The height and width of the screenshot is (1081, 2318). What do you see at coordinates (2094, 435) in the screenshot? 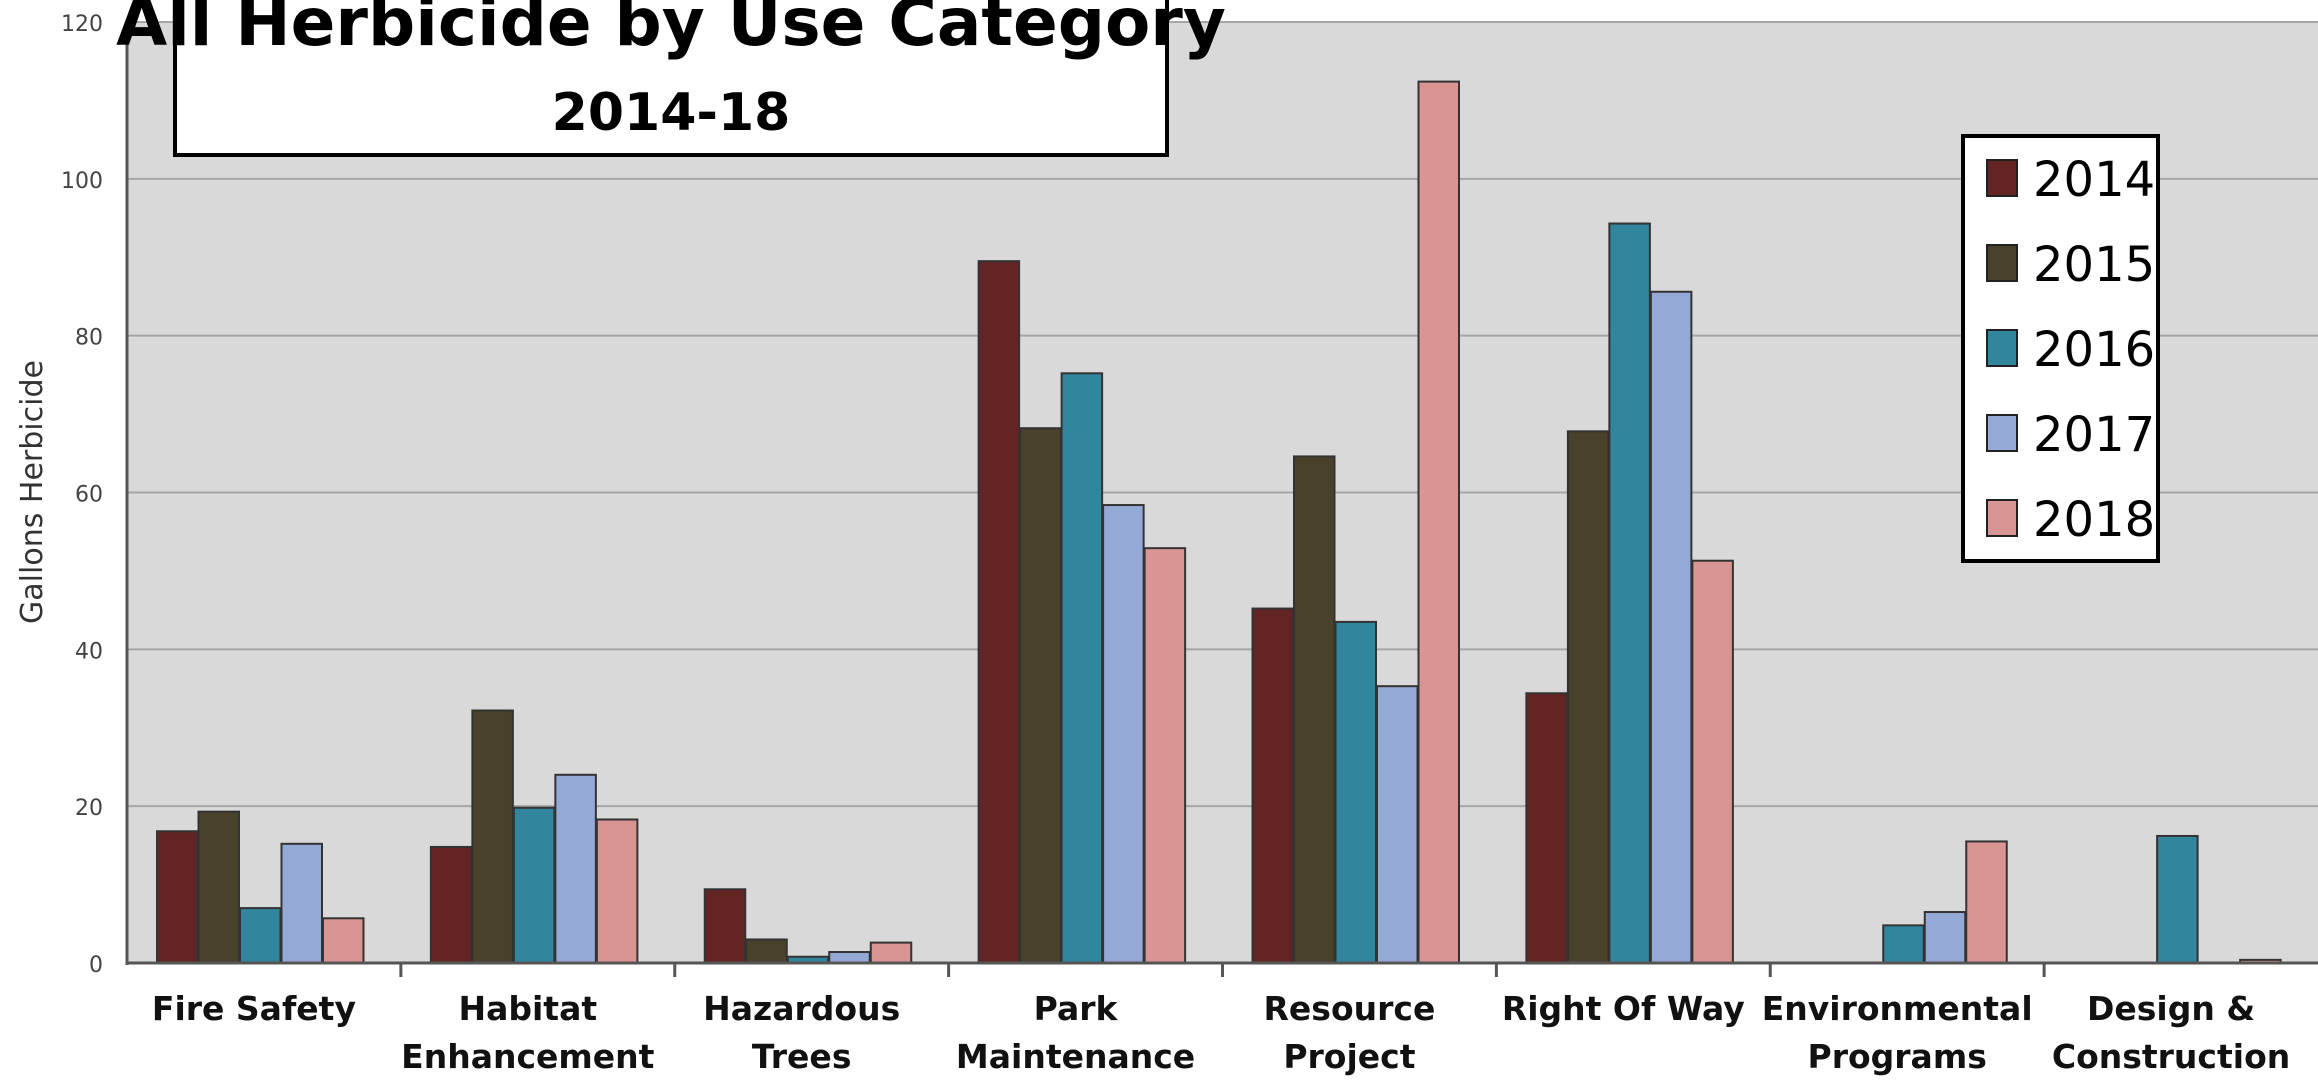
I see `legend-label: 2017` at bounding box center [2094, 435].